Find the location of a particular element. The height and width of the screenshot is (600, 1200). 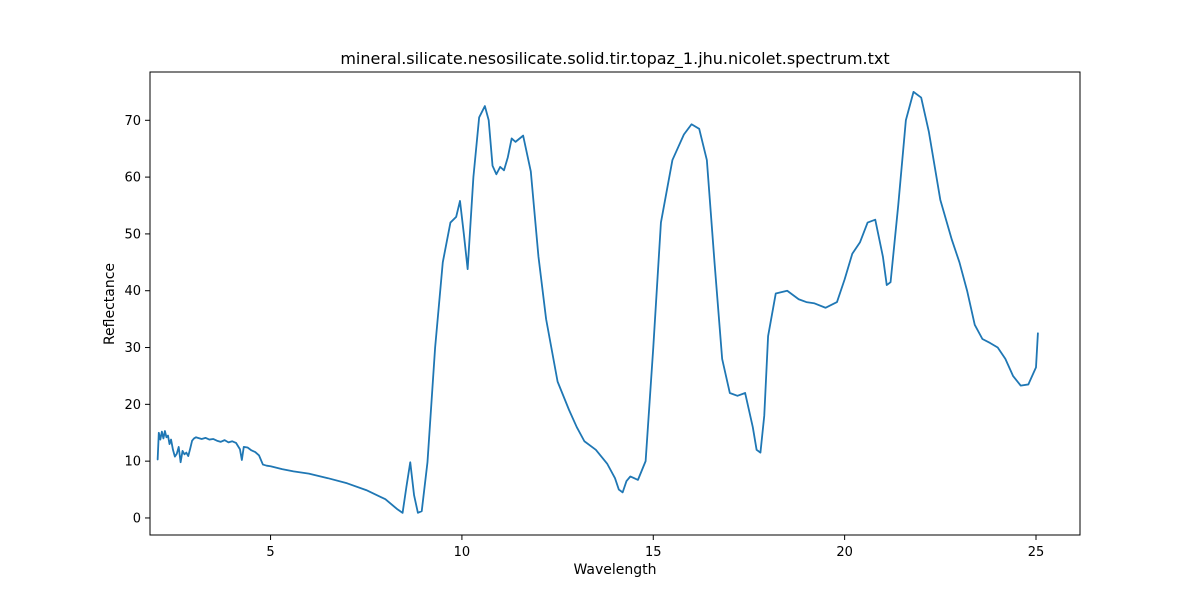

x-axis: 5 10 15 20 25 is located at coordinates (655, 547).